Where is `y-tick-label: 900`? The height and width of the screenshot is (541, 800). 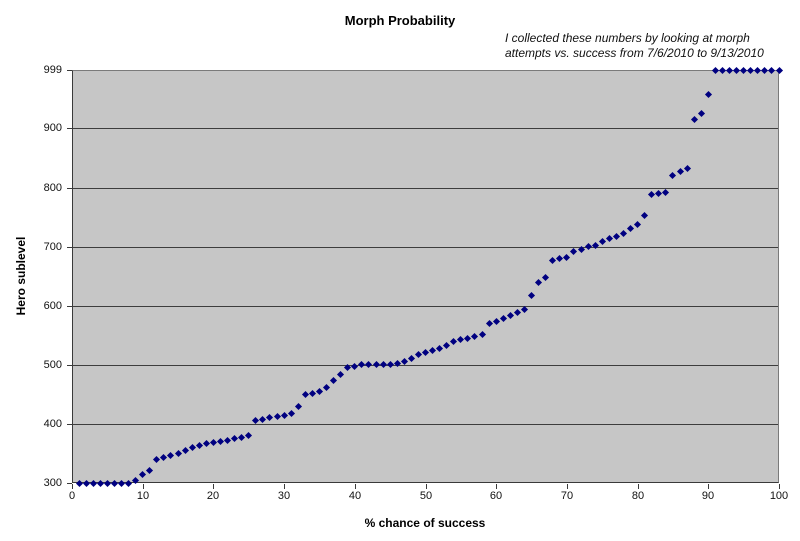 y-tick-label: 900 is located at coordinates (52, 128).